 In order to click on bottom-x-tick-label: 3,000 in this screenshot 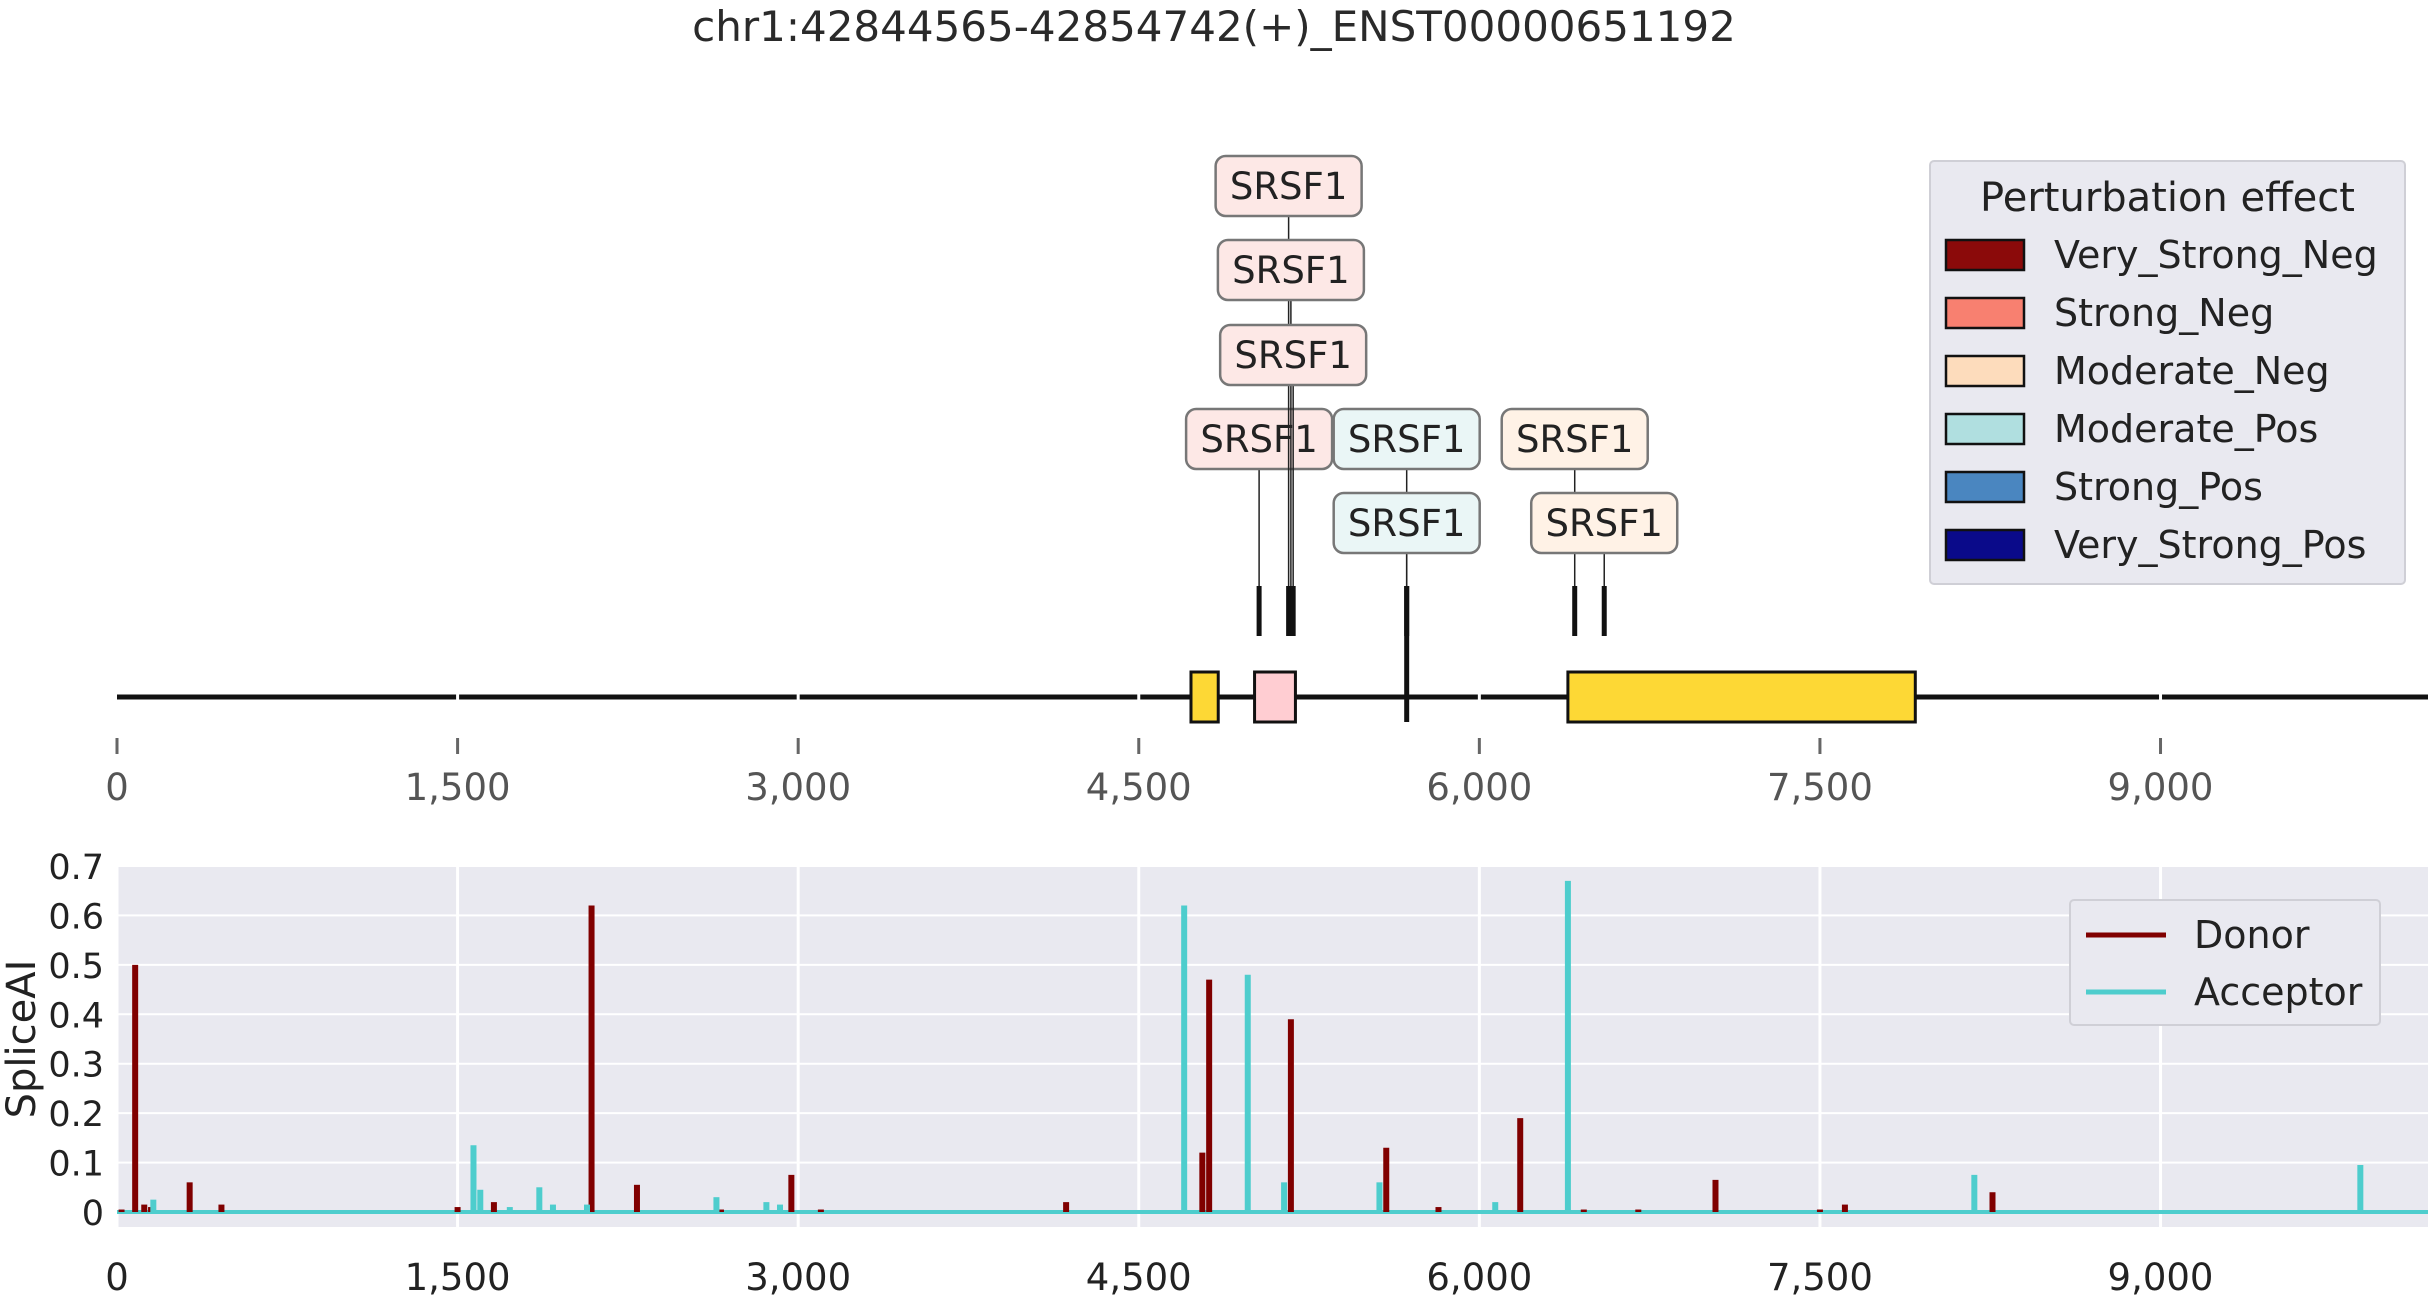, I will do `click(798, 1277)`.